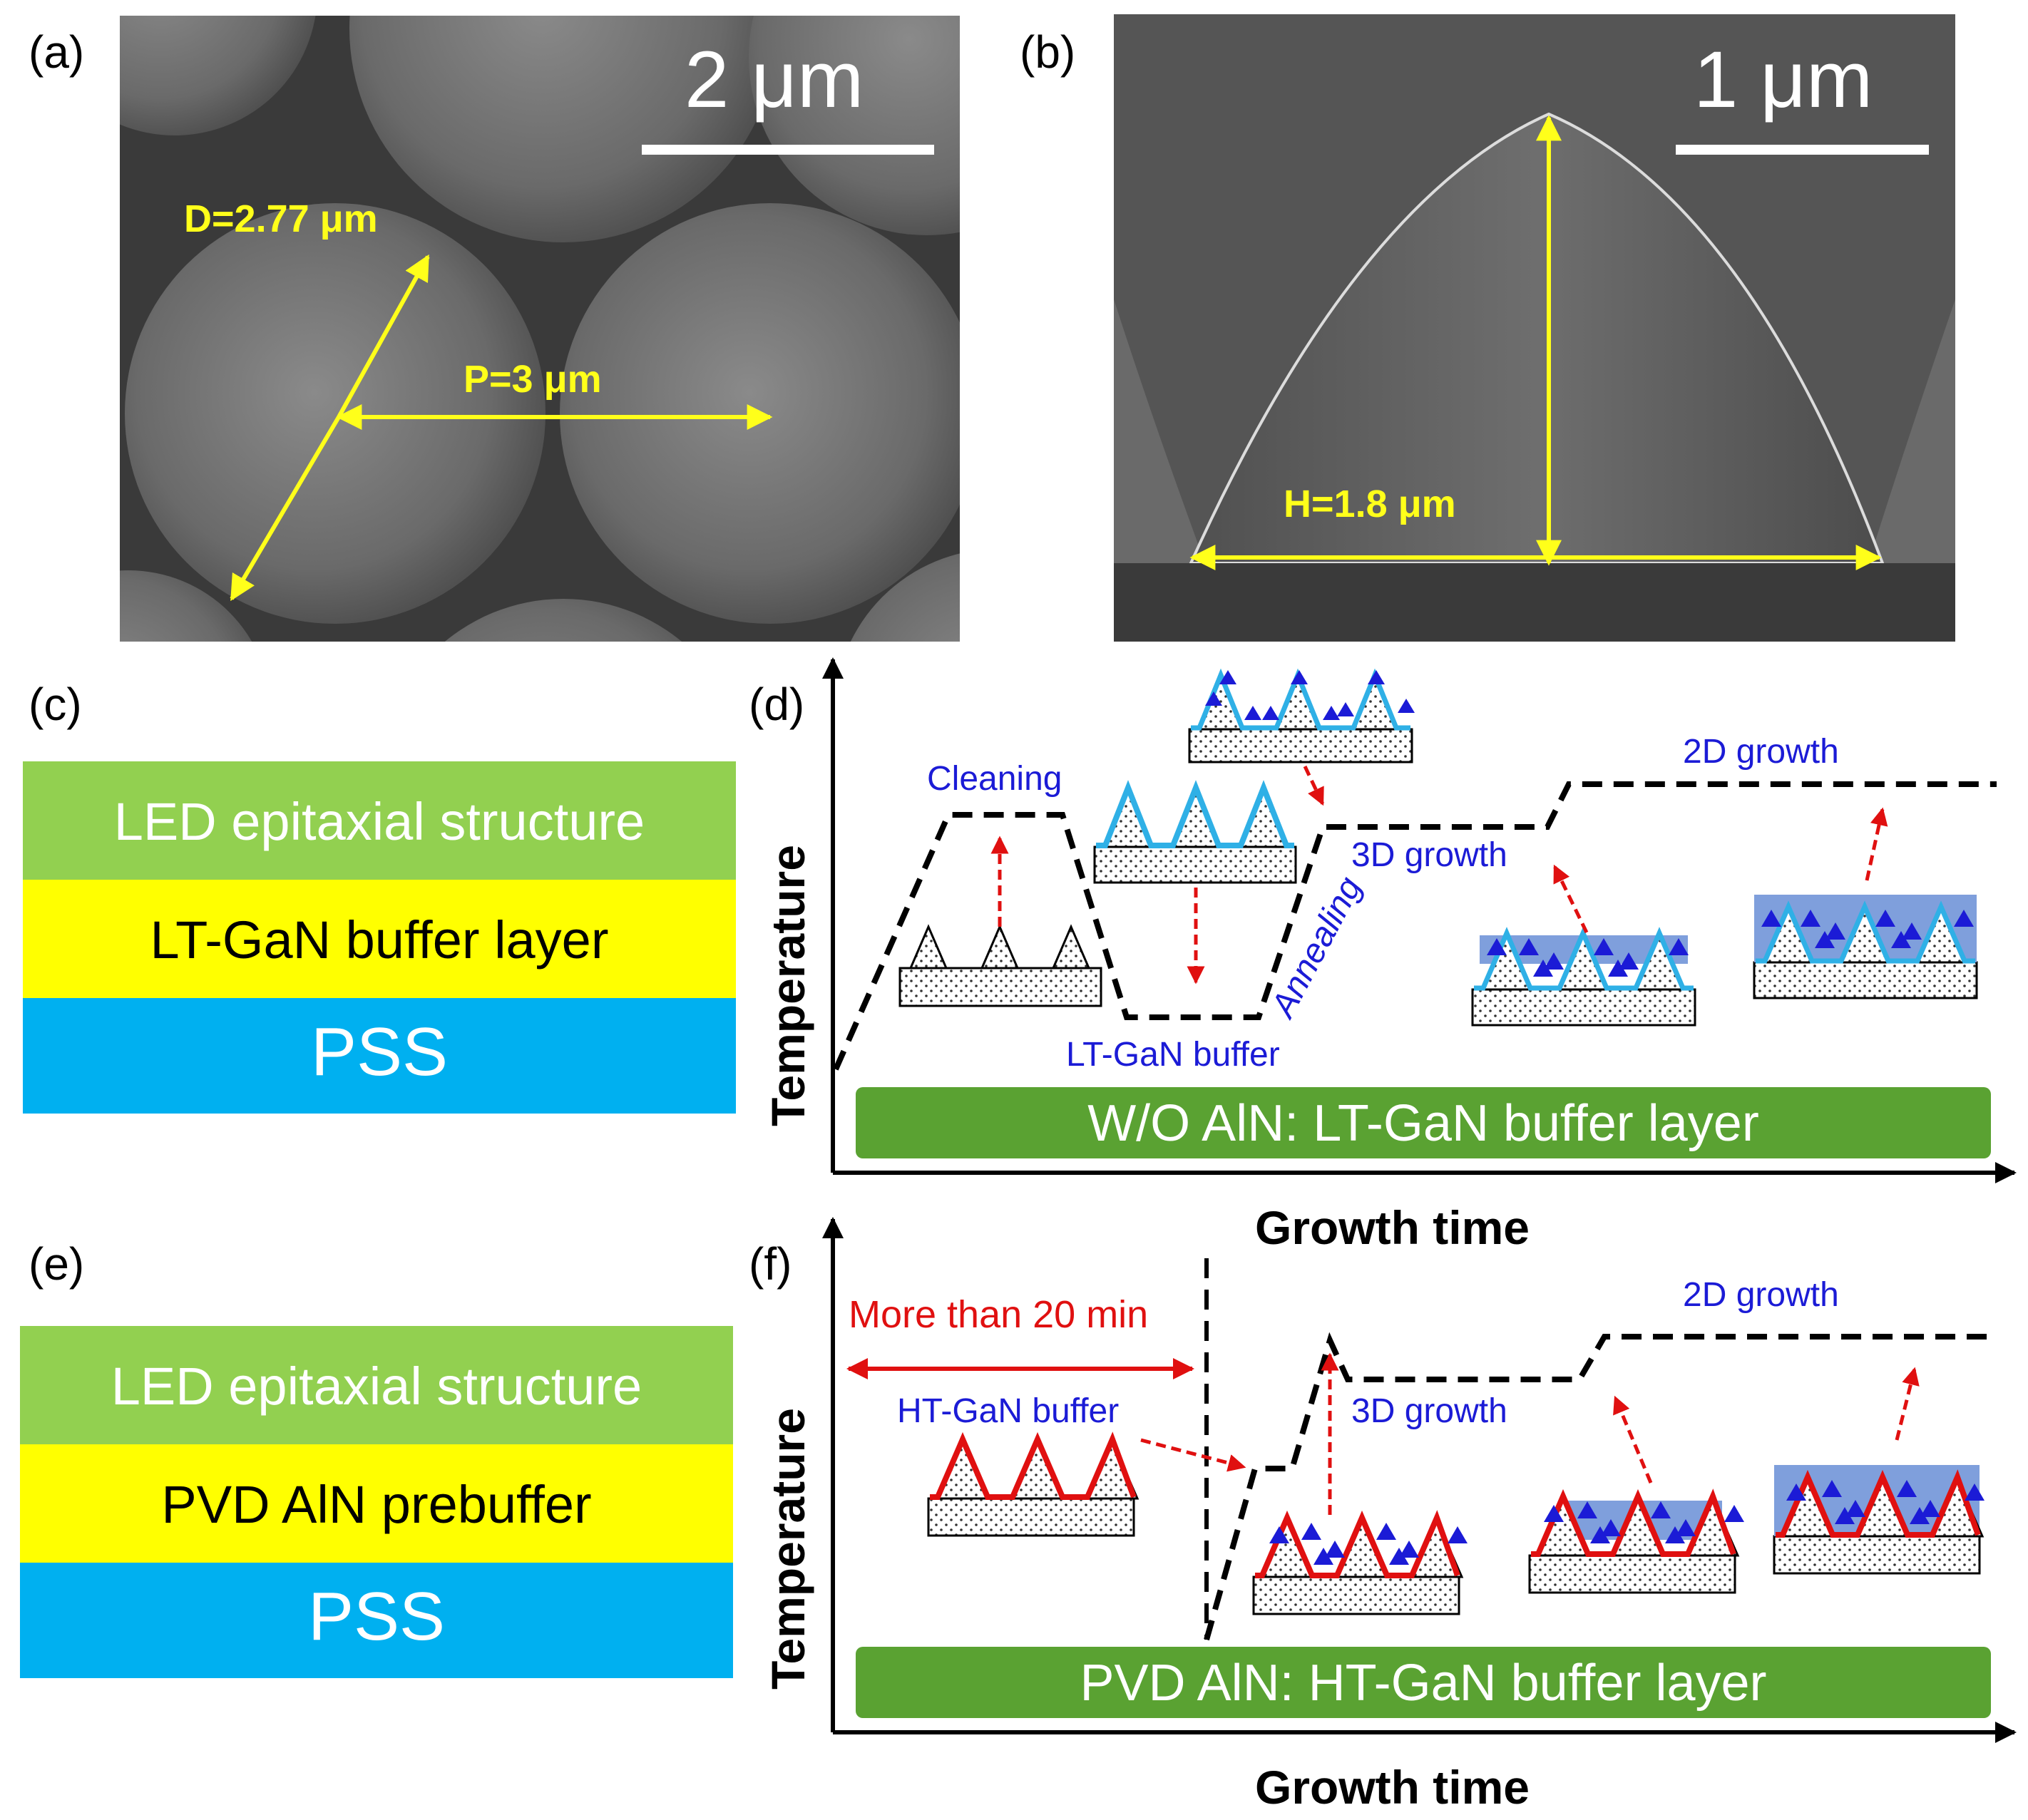  Describe the element at coordinates (285, 509) in the screenshot. I see `diameter-arrow-down` at that location.